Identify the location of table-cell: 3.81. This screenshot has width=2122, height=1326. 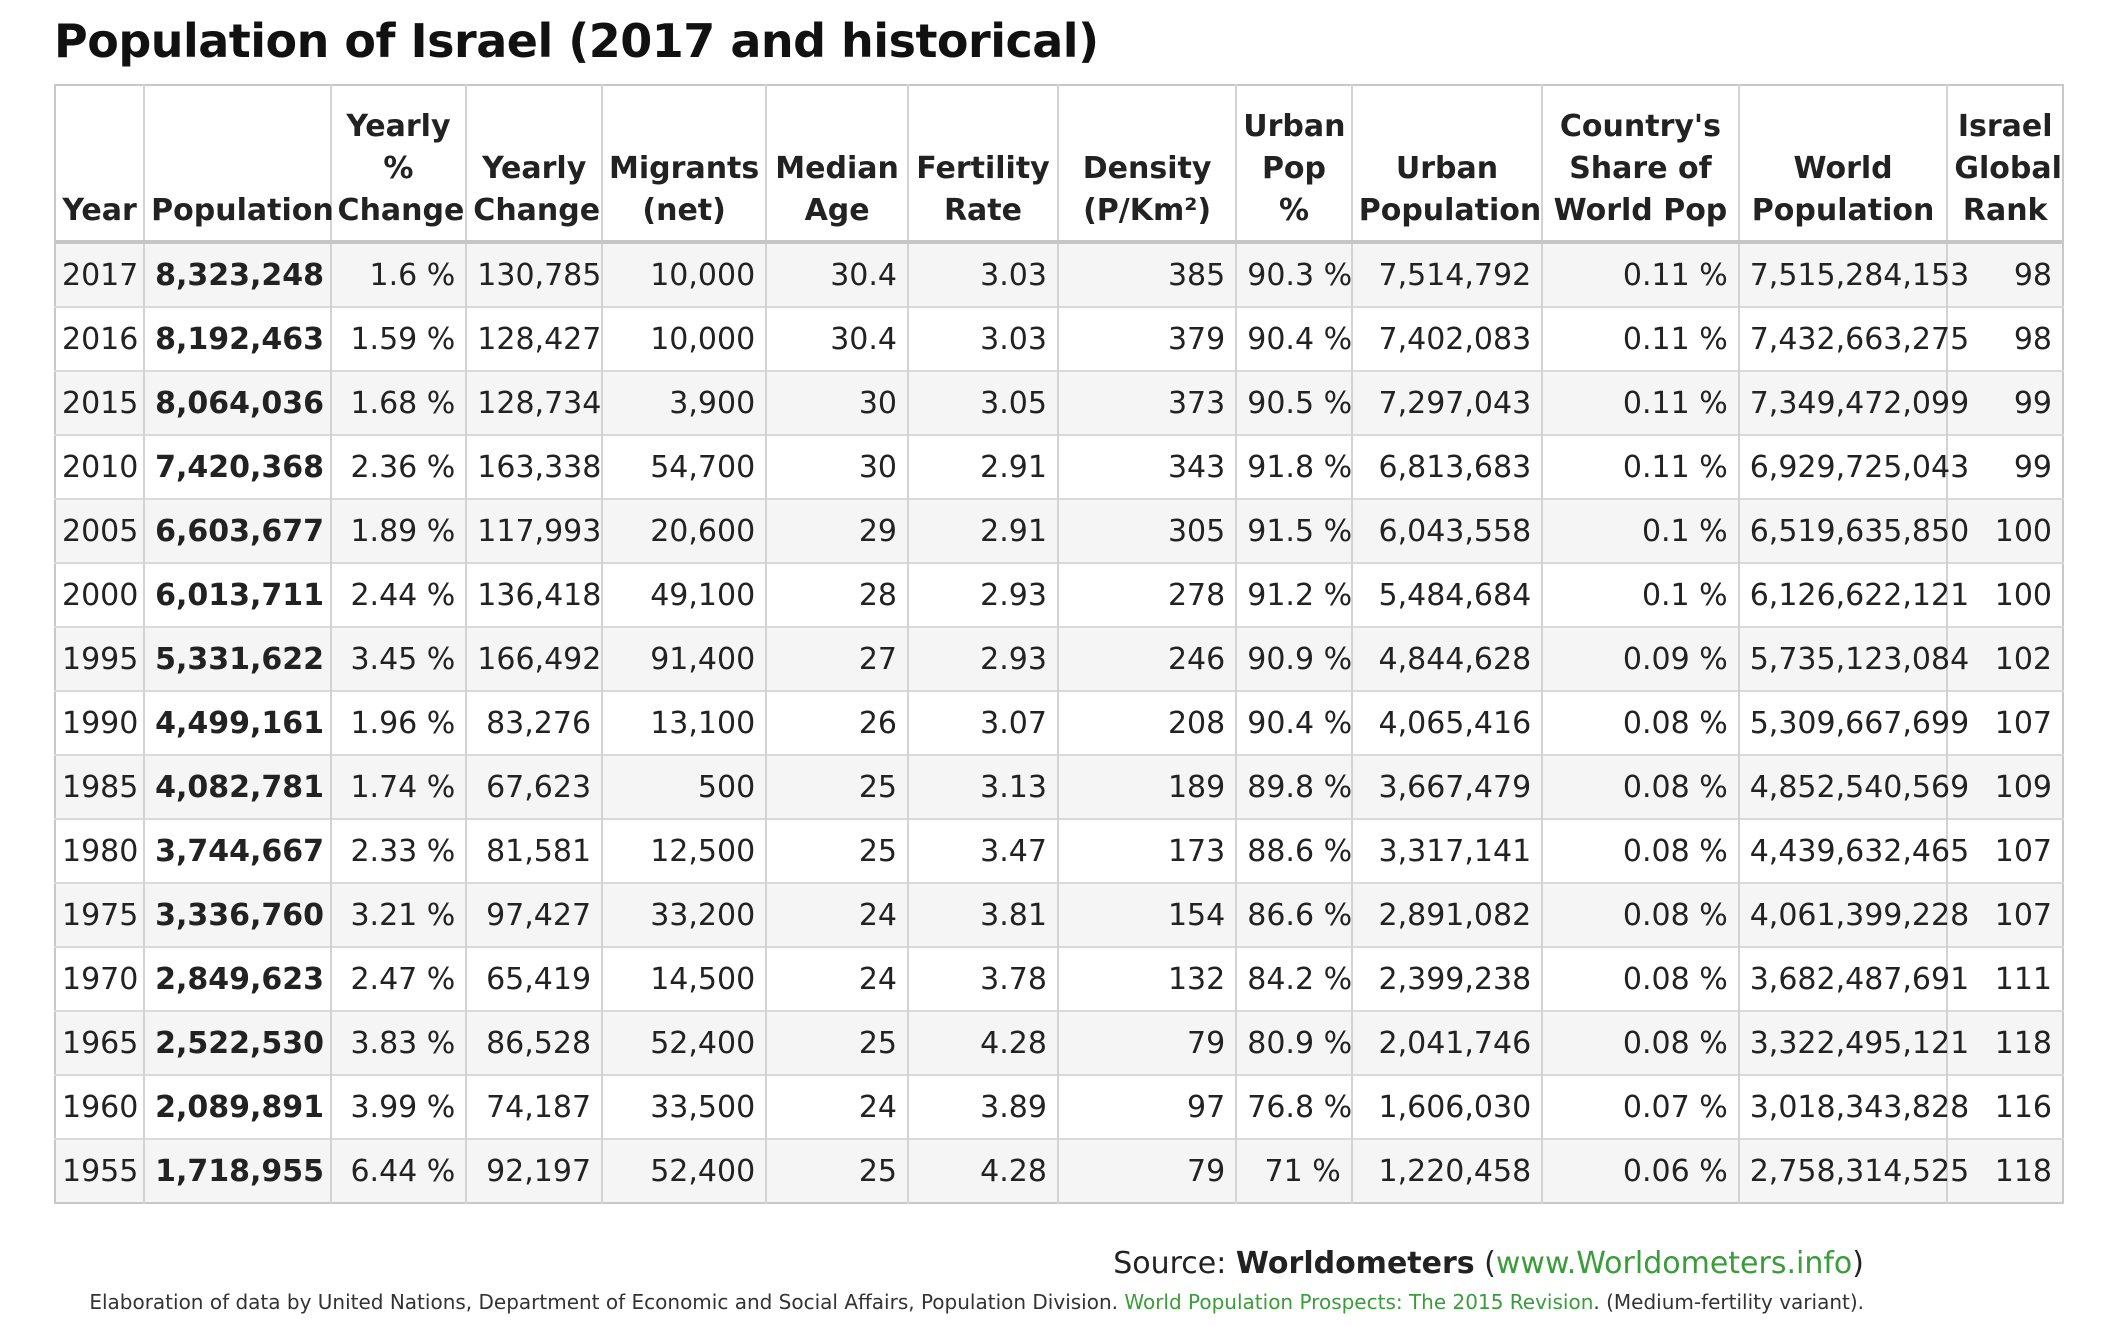
(982, 914).